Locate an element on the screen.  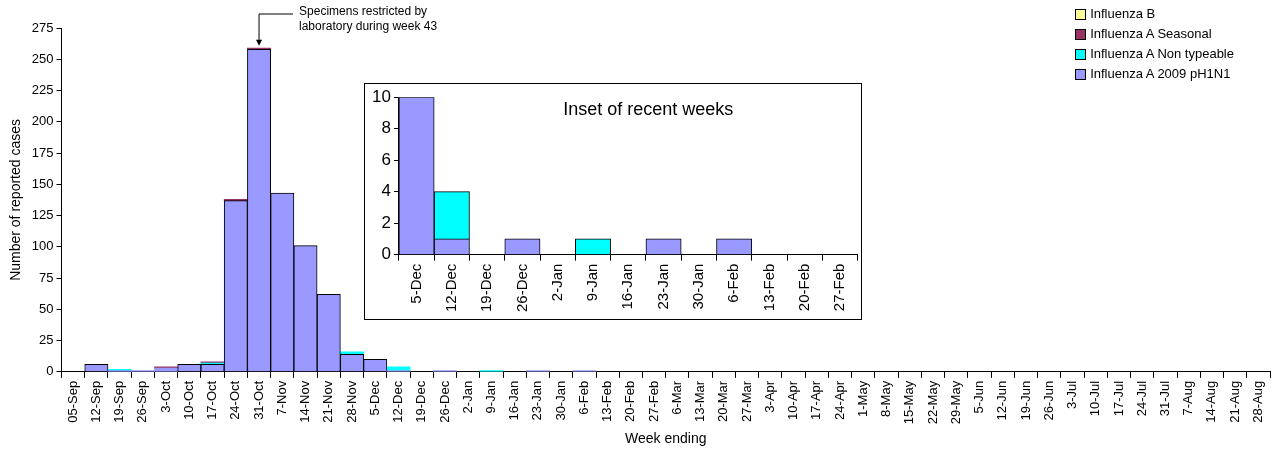
x-tick-label: 8-May is located at coordinates (886, 398).